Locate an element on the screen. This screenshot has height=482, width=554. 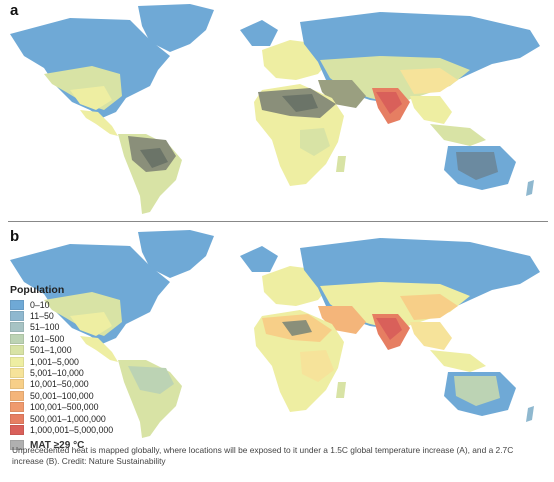
panel-divider is located at coordinates (278, 221).